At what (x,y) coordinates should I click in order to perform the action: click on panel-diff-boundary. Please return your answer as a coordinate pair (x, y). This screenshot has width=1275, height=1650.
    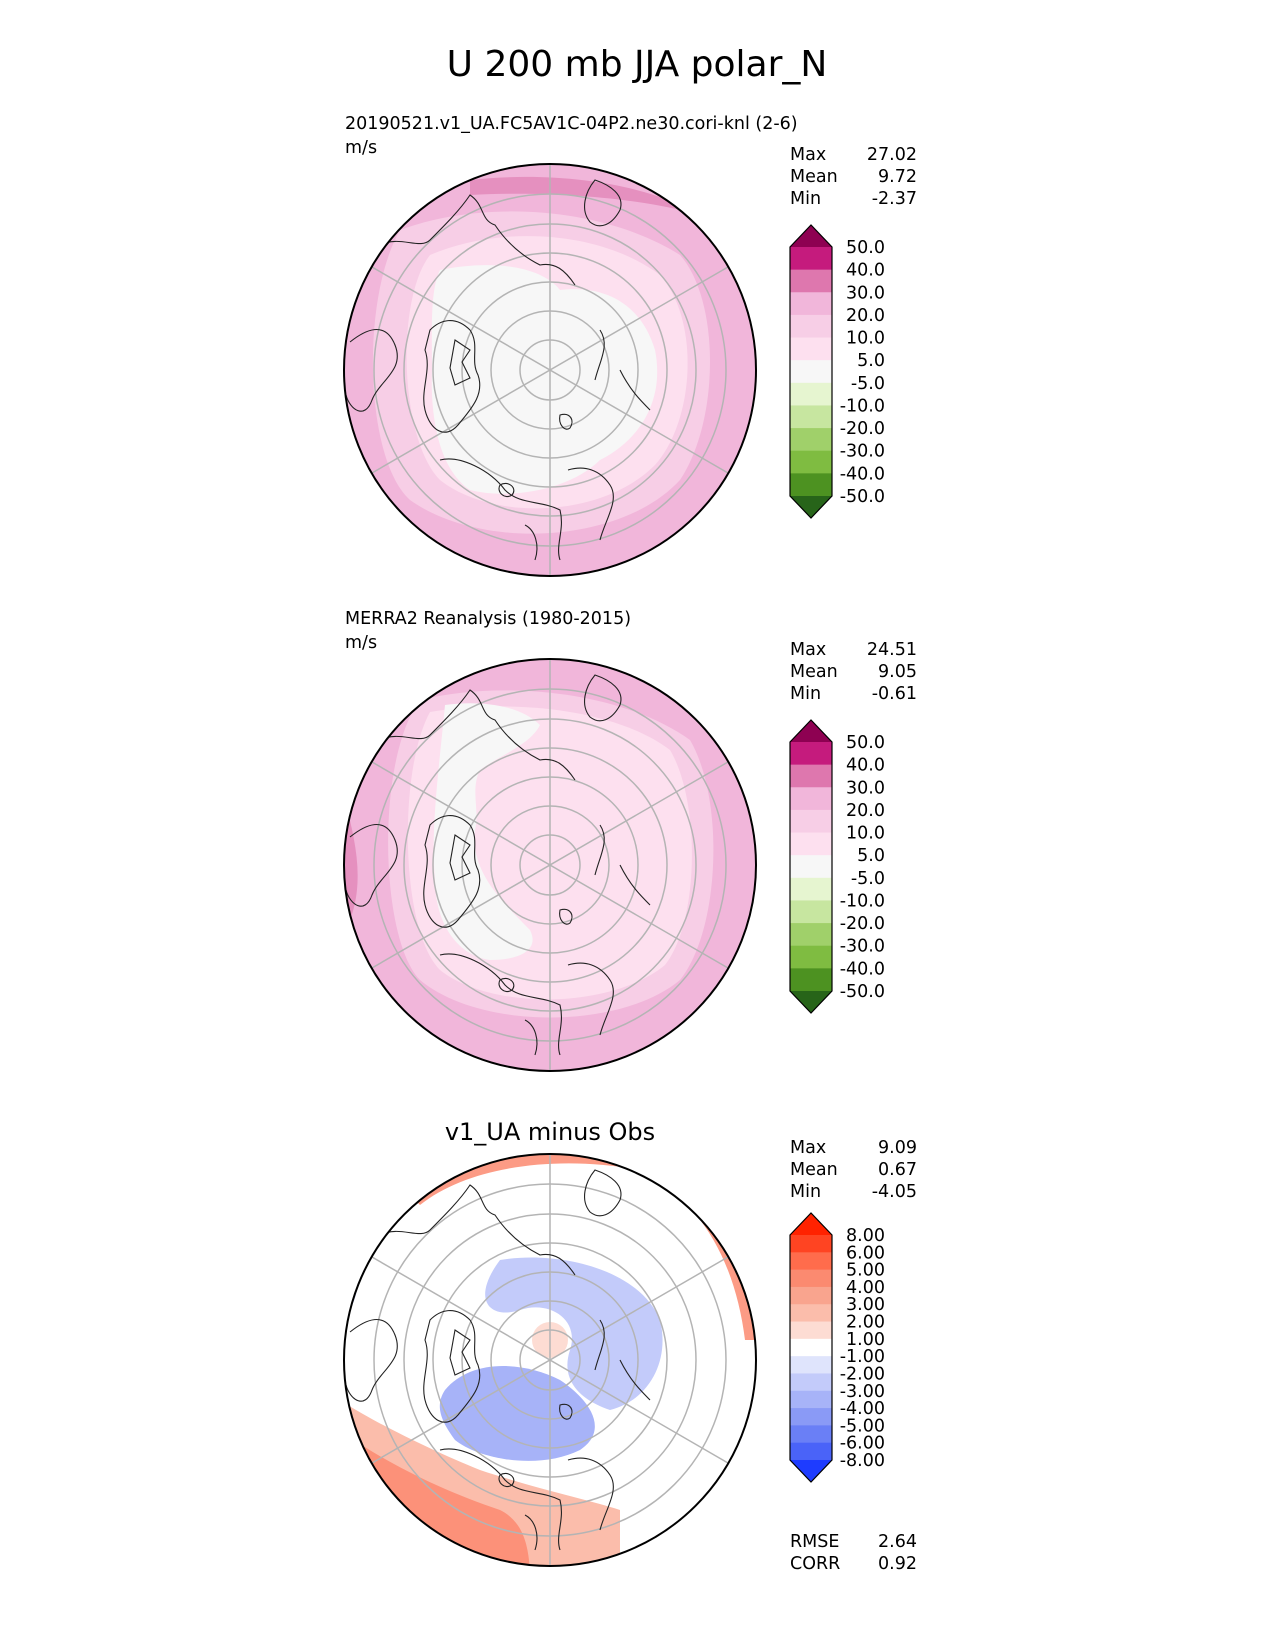
    Looking at the image, I should click on (550, 1360).